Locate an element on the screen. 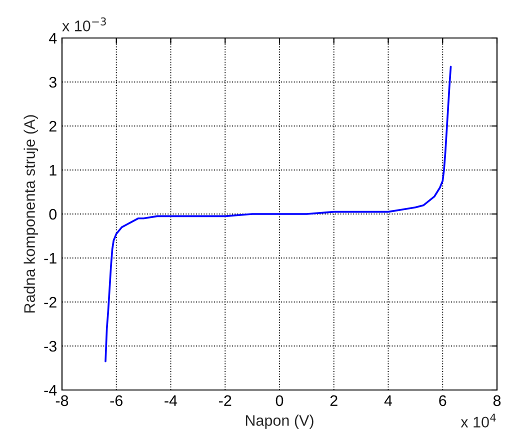 The image size is (513, 446). x-tick-label: 0 is located at coordinates (280, 400).